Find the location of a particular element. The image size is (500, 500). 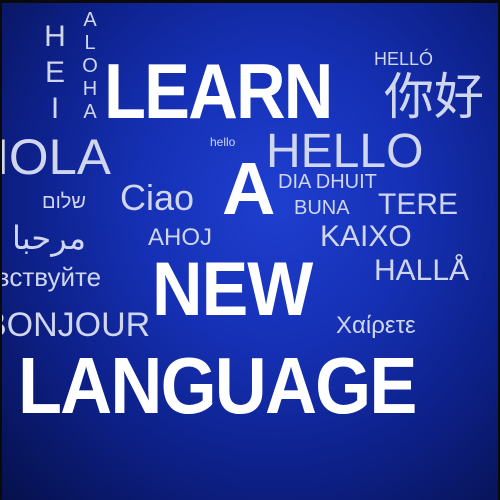

word-ahoj: AHOJ is located at coordinates (180, 237).